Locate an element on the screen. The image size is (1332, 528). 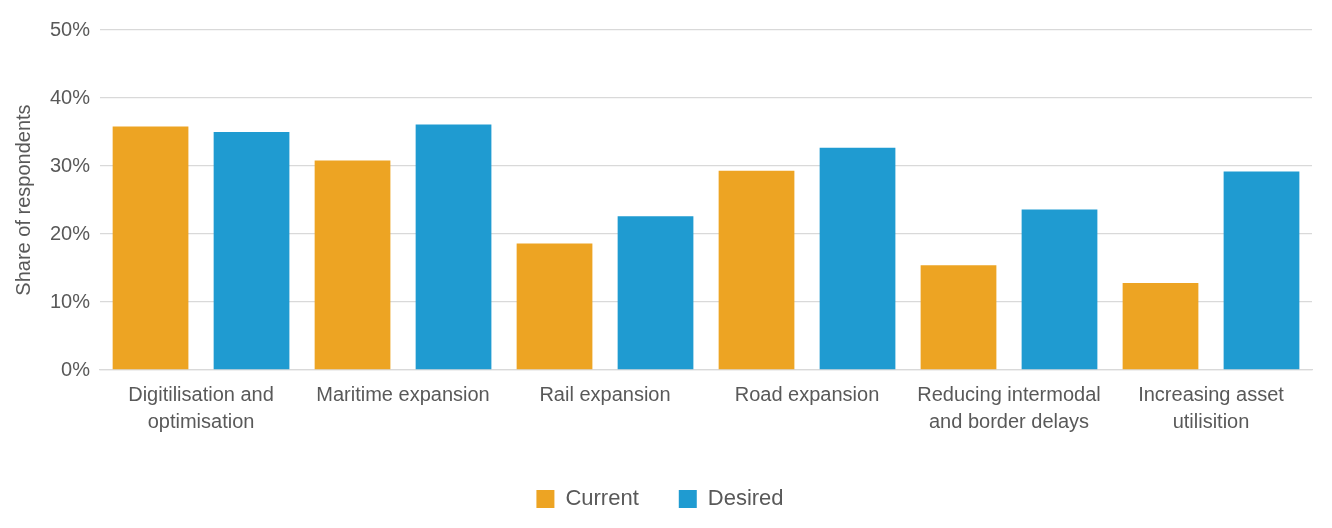
x-tick-label: Increasing asset utilisition is located at coordinates (1211, 408).